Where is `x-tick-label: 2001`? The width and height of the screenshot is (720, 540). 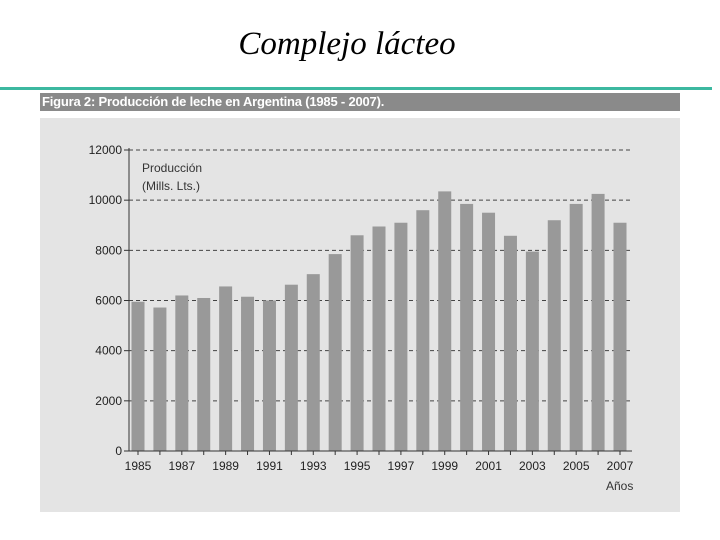 x-tick-label: 2001 is located at coordinates (488, 466).